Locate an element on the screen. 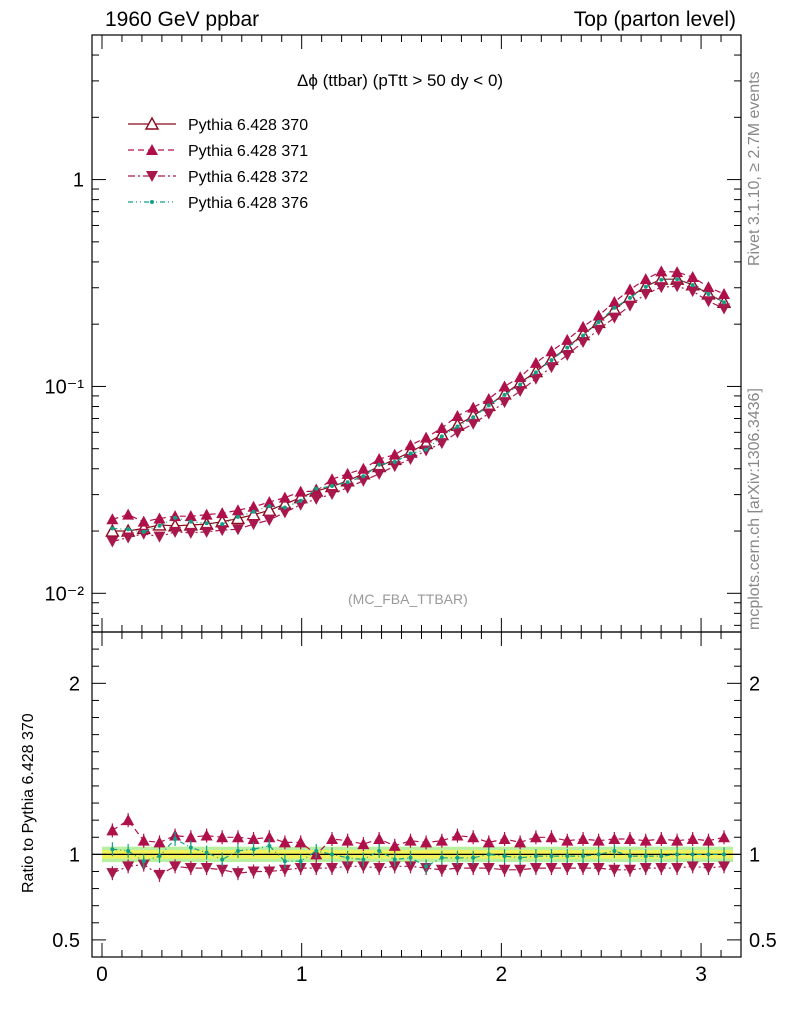 This screenshot has width=786, height=1024. ratio-y-tick-label-right: 1 is located at coordinates (754, 855).